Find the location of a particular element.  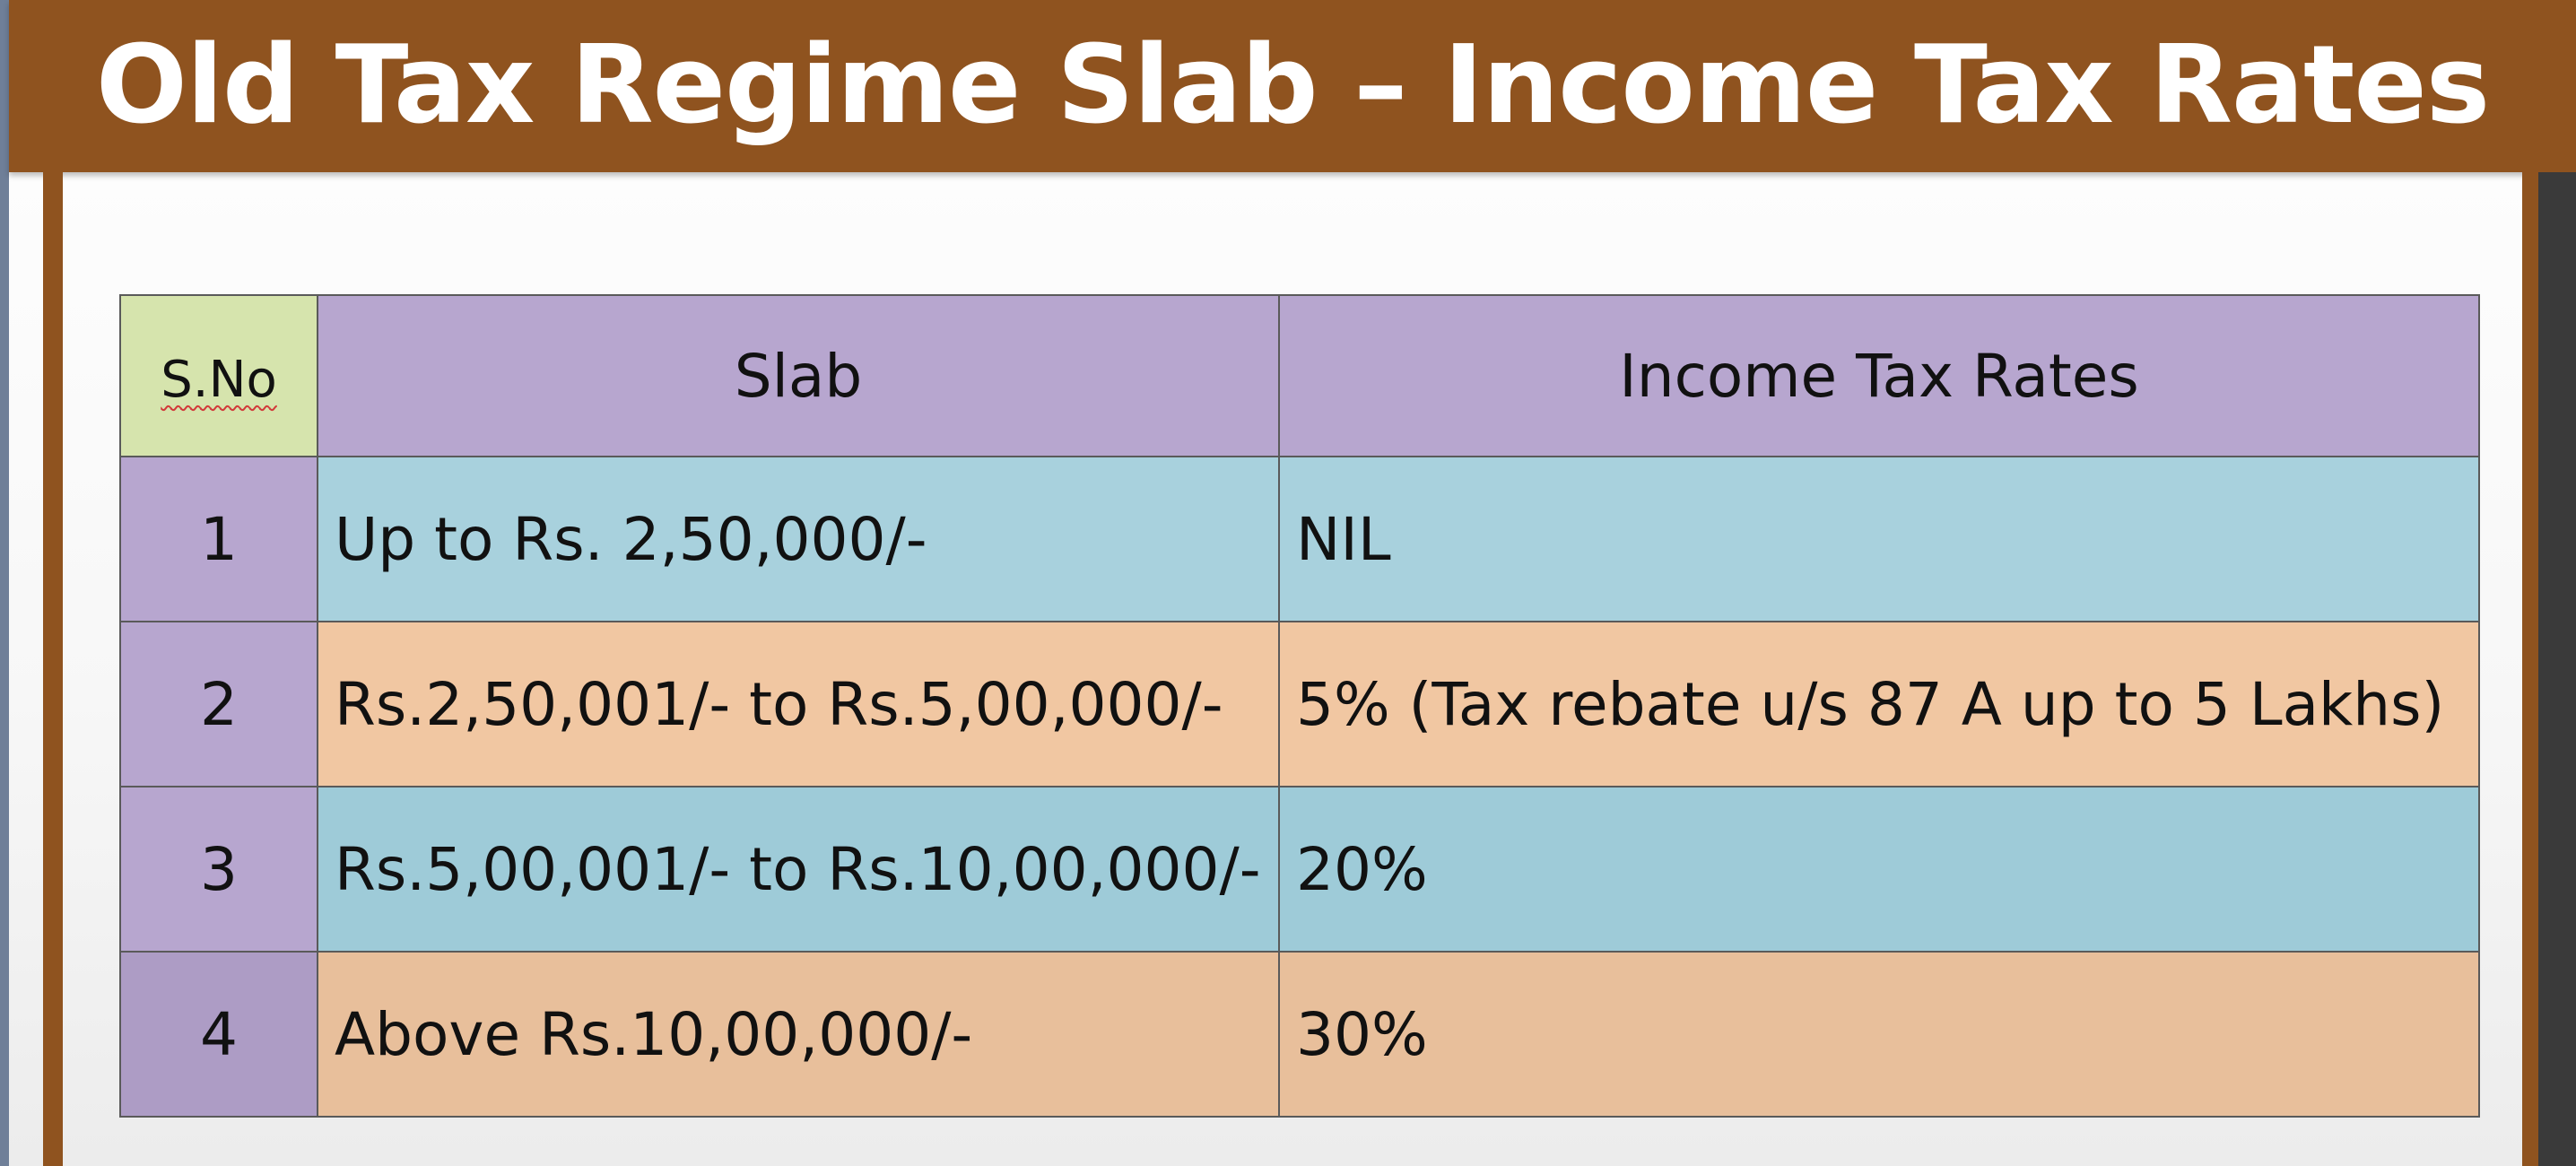

row-slab: Above Rs.10,00,000/- is located at coordinates (798, 1034).